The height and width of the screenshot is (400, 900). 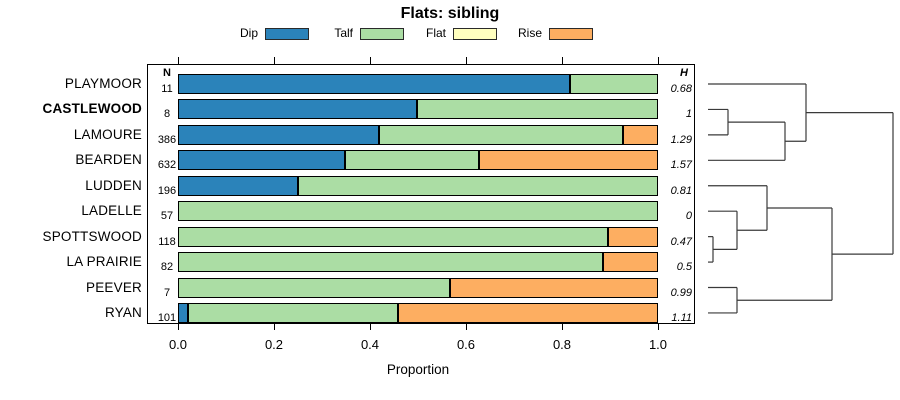 What do you see at coordinates (248, 33) in the screenshot?
I see `legend-label-dip: Dip` at bounding box center [248, 33].